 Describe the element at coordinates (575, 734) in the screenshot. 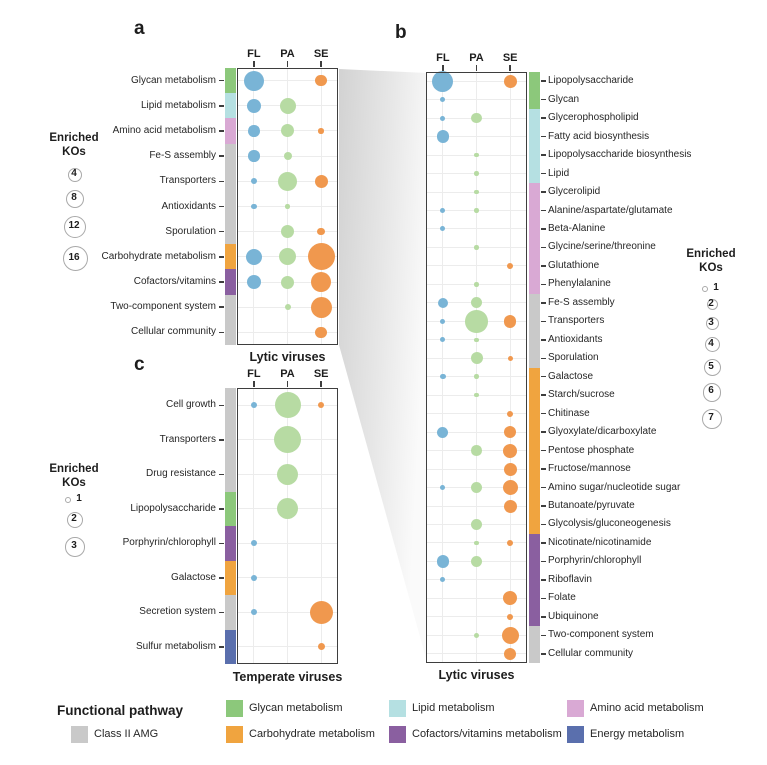

I see `legend-color-swatch-energy` at that location.